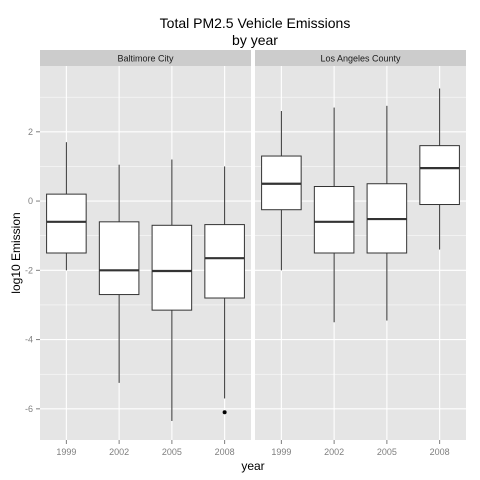 Image resolution: width=480 pixels, height=480 pixels. I want to click on y-tick-label: 0, so click(30, 201).